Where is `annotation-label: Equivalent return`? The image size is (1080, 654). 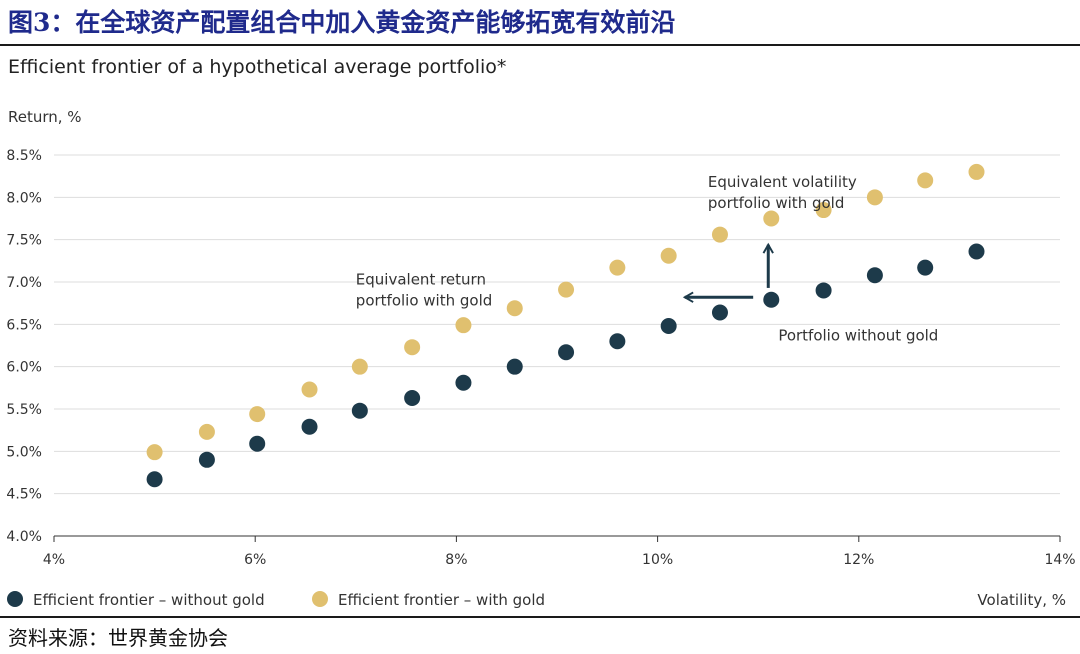
annotation-label: Equivalent return is located at coordinates (421, 280).